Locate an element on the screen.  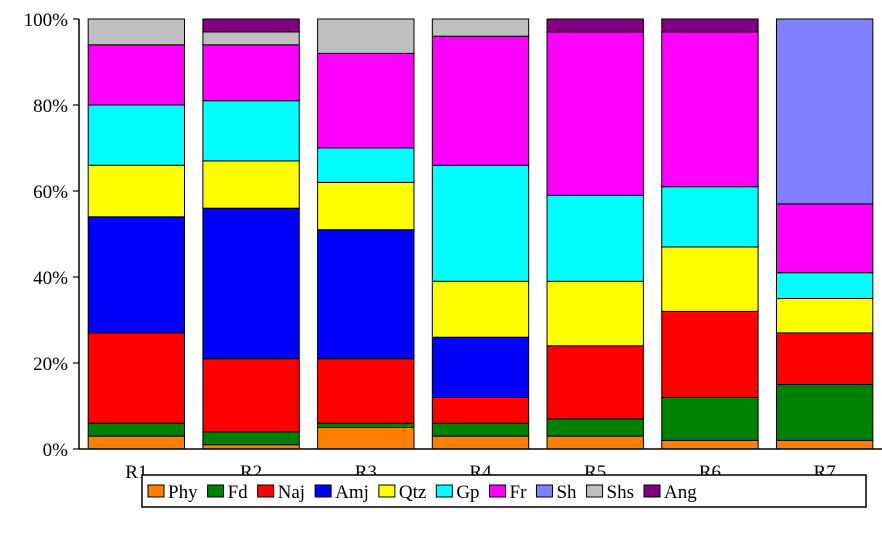
legend-swatch-fr is located at coordinates (498, 491).